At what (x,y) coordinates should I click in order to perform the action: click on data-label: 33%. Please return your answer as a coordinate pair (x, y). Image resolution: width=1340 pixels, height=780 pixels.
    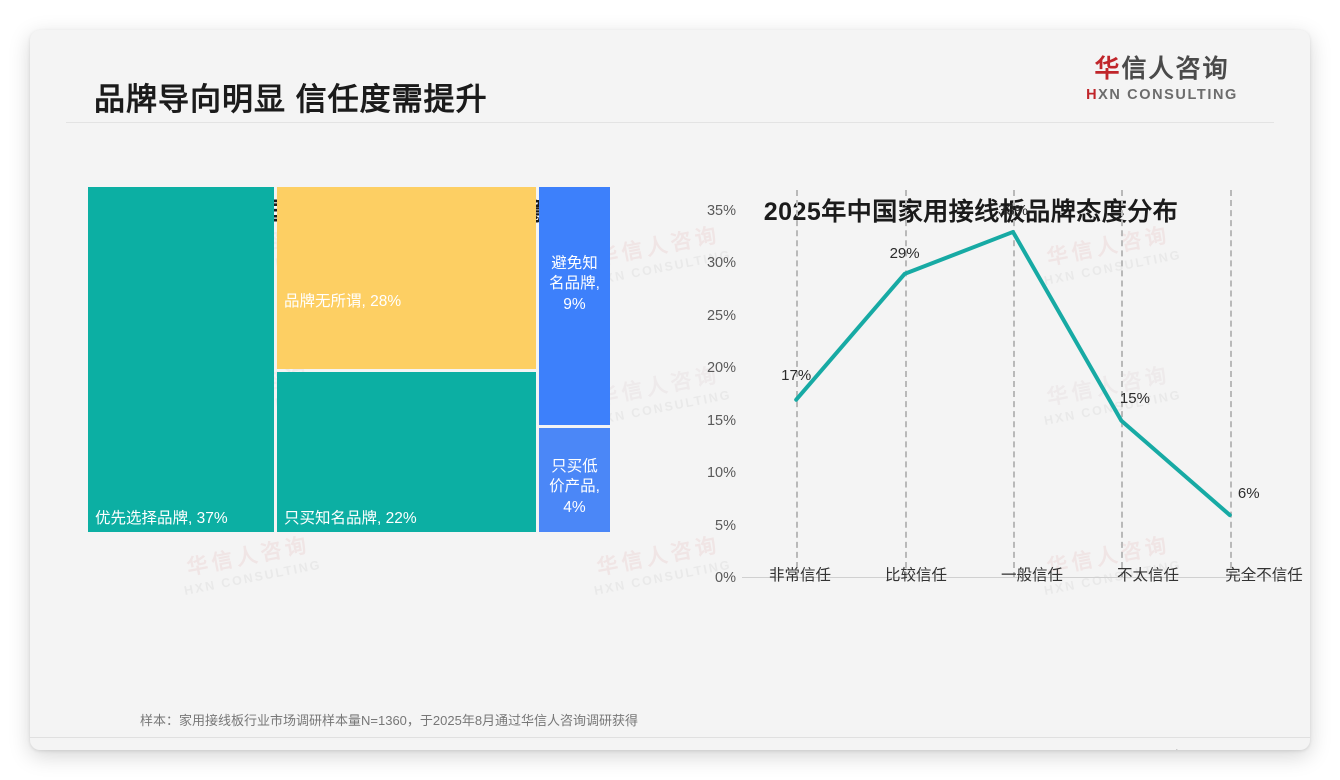
    Looking at the image, I should click on (1013, 211).